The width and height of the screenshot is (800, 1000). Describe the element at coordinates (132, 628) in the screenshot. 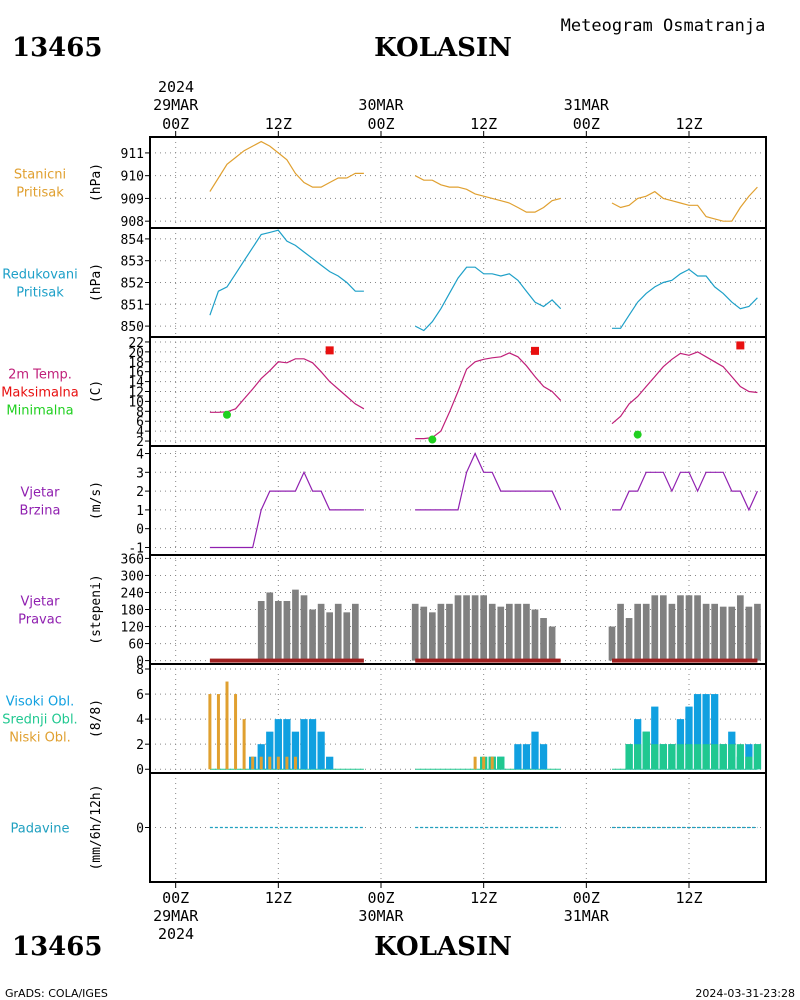

I see `y-tick-label: 120` at that location.